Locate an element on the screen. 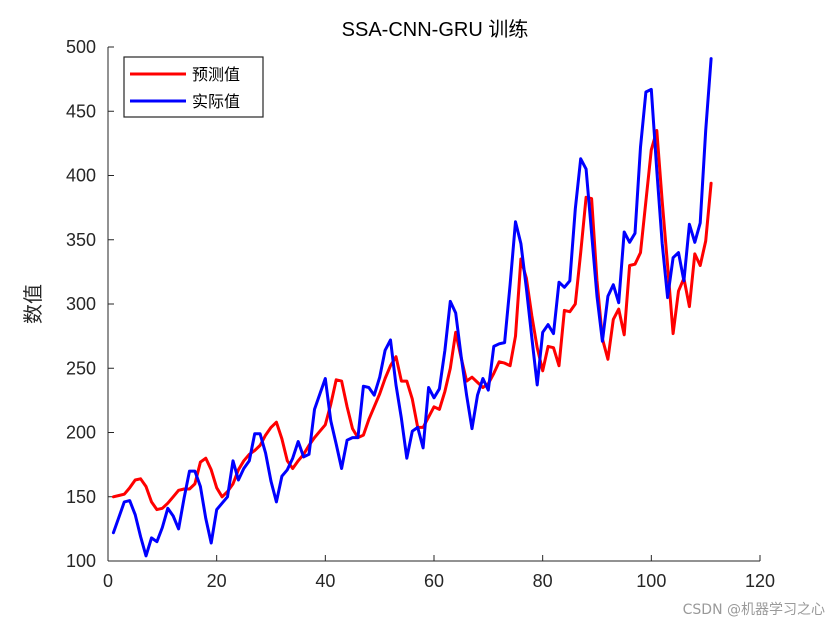 This screenshot has width=840, height=630. y-tick-label: 100 is located at coordinates (81, 561).